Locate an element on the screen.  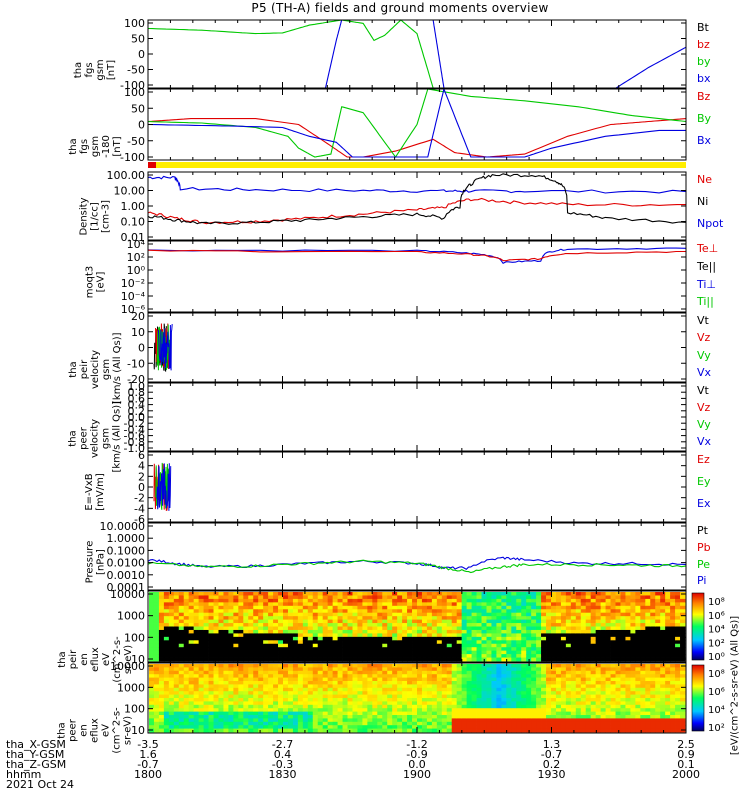
spectrogram-peer_en_eflux is located at coordinates (417, 698).